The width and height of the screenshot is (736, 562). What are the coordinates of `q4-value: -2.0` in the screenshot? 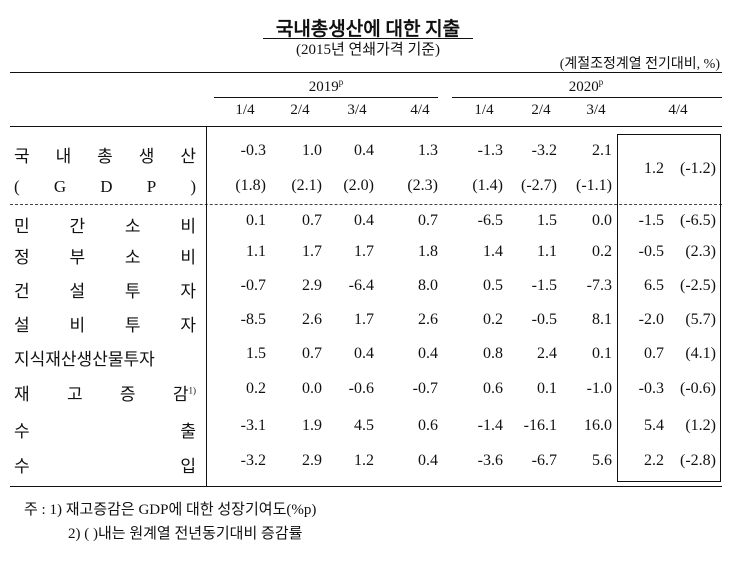 It's located at (651, 319).